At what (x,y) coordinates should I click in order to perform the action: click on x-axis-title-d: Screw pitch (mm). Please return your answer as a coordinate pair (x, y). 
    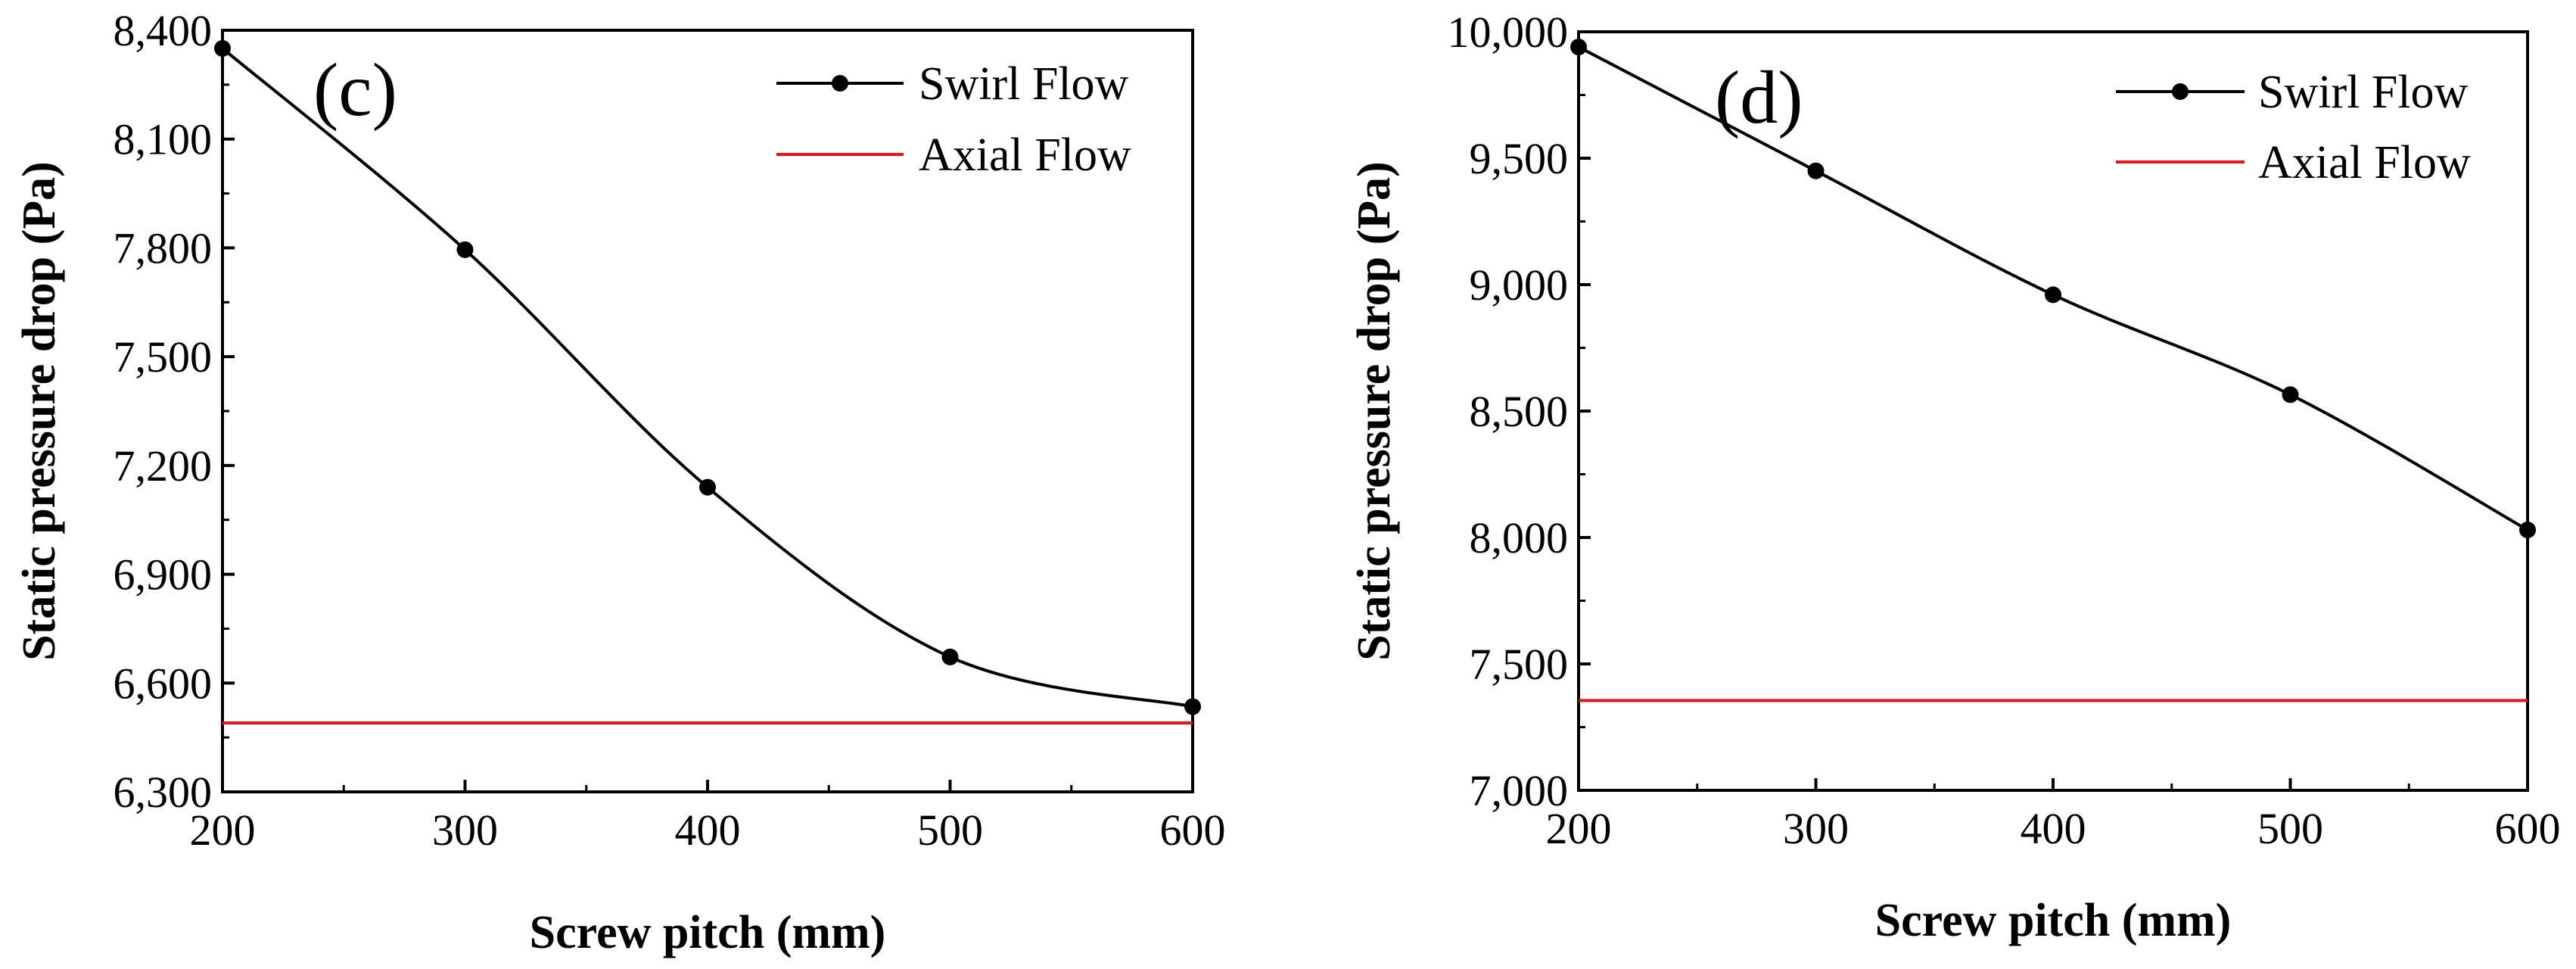
    Looking at the image, I should click on (2053, 920).